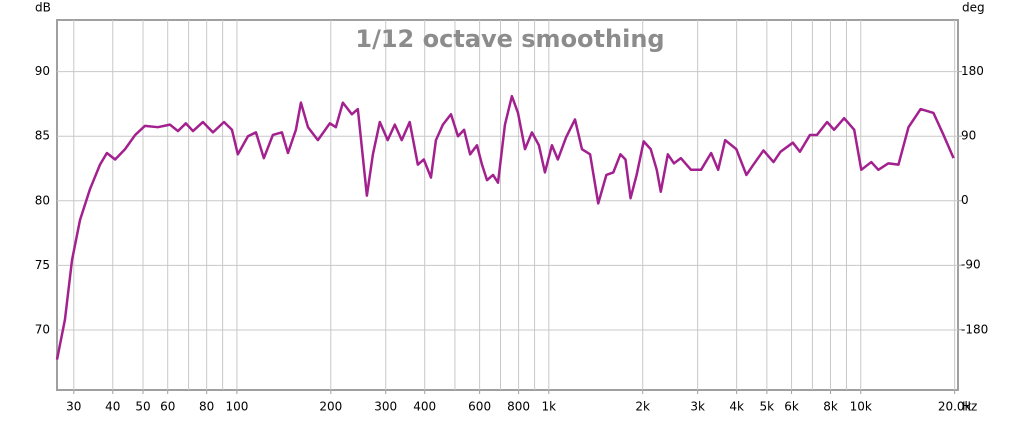 This screenshot has width=1024, height=421. I want to click on x-tick-label: 50, so click(142, 407).